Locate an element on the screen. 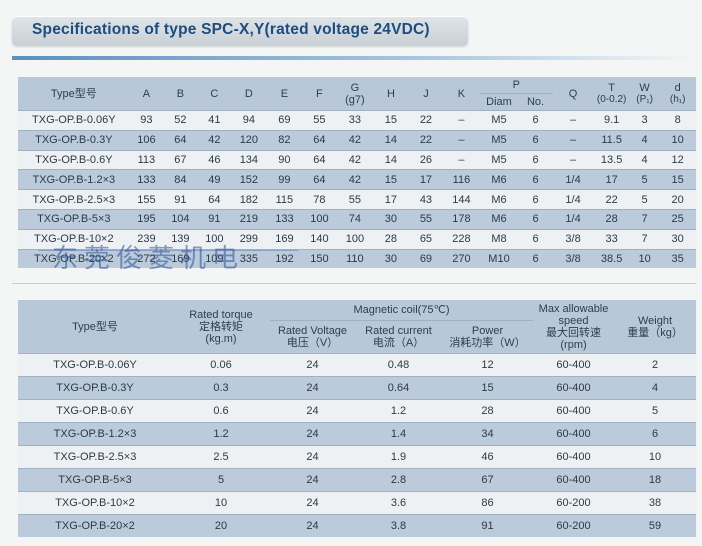 Image resolution: width=702 pixels, height=546 pixels. header-d-shaft: d (h₁) is located at coordinates (677, 94).